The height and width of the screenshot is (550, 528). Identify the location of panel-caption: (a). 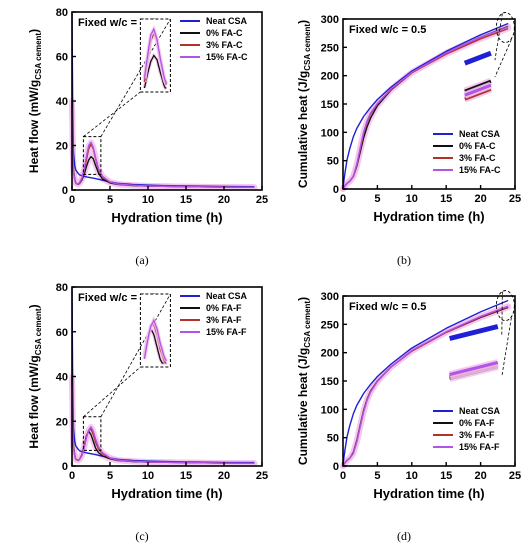
(141, 260).